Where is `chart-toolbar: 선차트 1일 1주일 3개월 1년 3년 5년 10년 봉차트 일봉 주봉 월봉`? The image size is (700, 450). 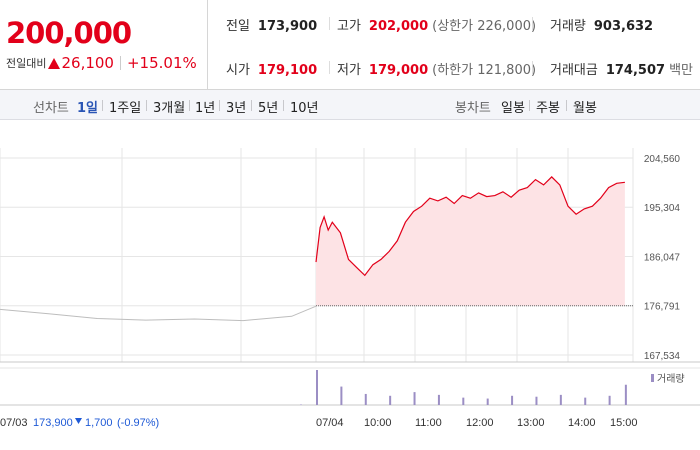
chart-toolbar: 선차트 1일 1주일 3개월 1년 3년 5년 10년 봉차트 일봉 주봉 월봉 is located at coordinates (350, 105).